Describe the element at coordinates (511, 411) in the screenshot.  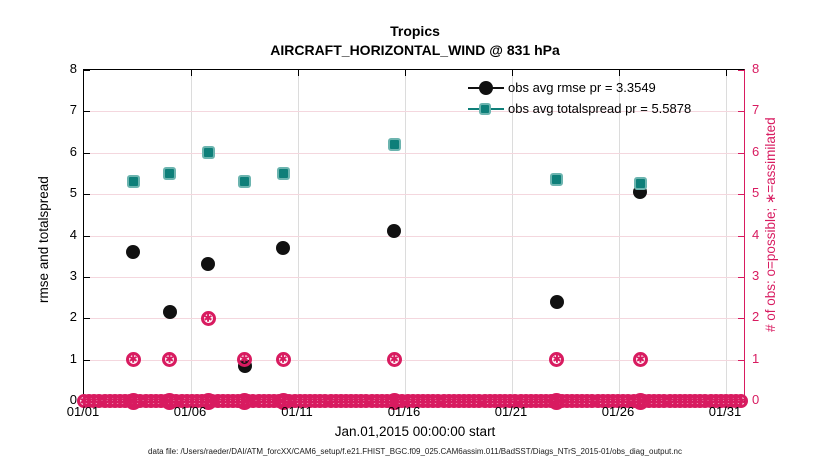
I see `x-tick-label: 01/21` at that location.